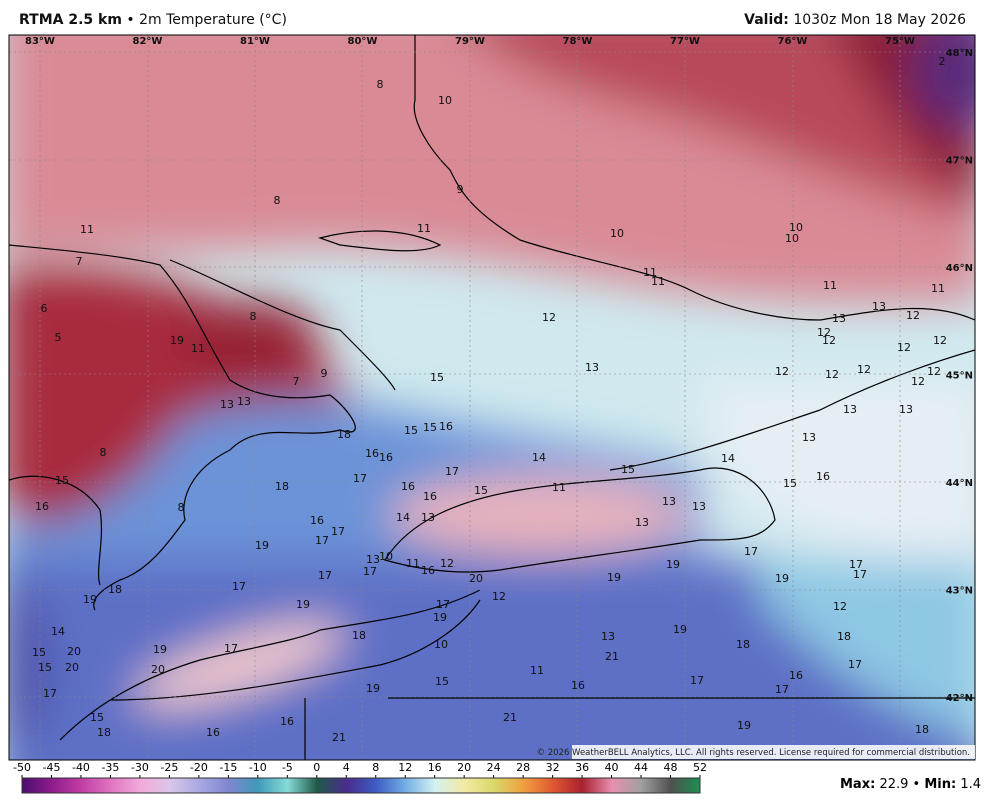 This screenshot has width=984, height=808. What do you see at coordinates (857, 784) in the screenshot?
I see `max-label: Max:` at bounding box center [857, 784].